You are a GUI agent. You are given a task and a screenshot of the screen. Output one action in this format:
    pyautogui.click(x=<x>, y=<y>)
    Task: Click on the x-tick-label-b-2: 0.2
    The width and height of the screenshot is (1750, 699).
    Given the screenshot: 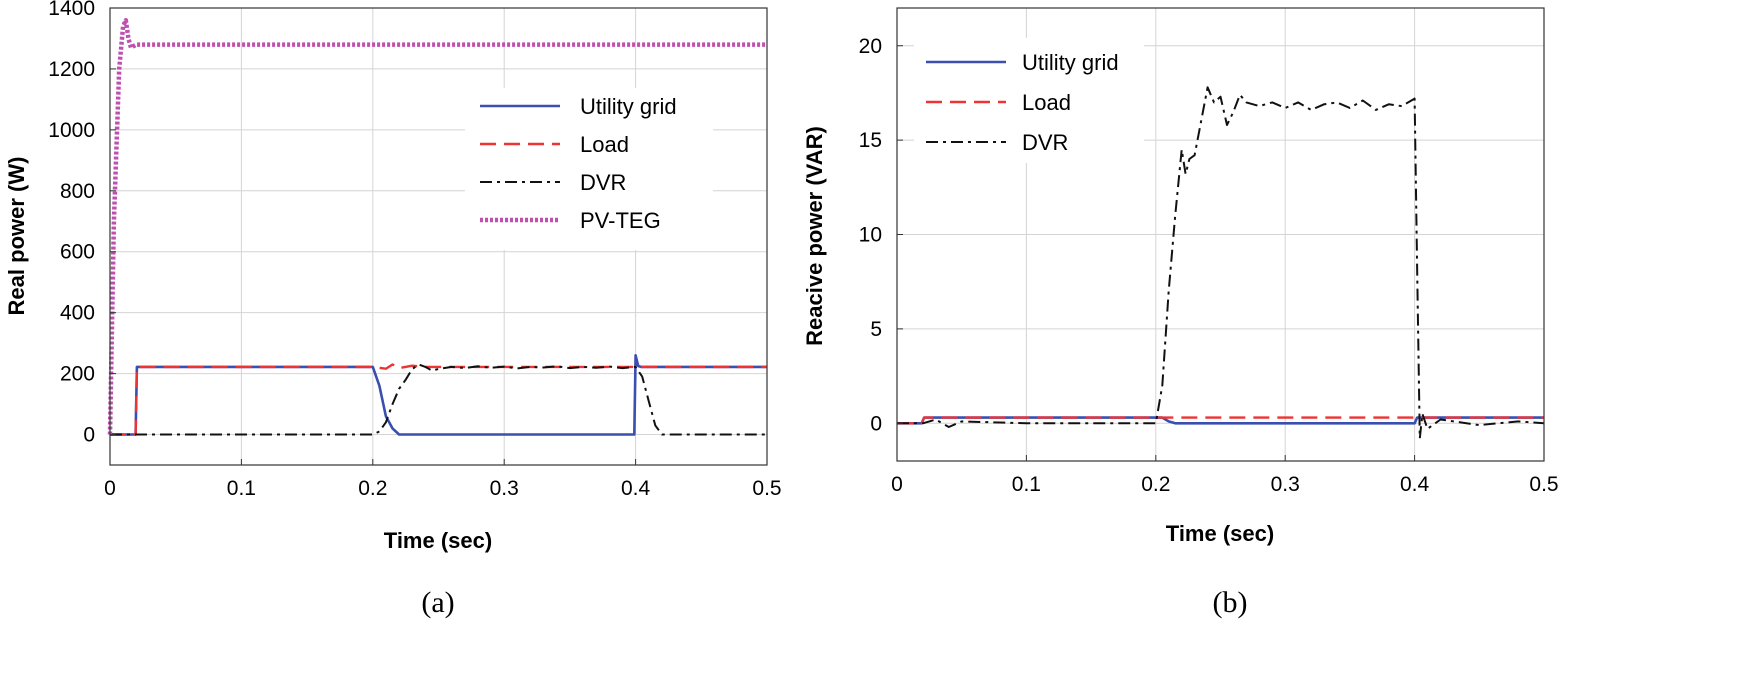 What is the action you would take?
    pyautogui.click(x=1155, y=484)
    